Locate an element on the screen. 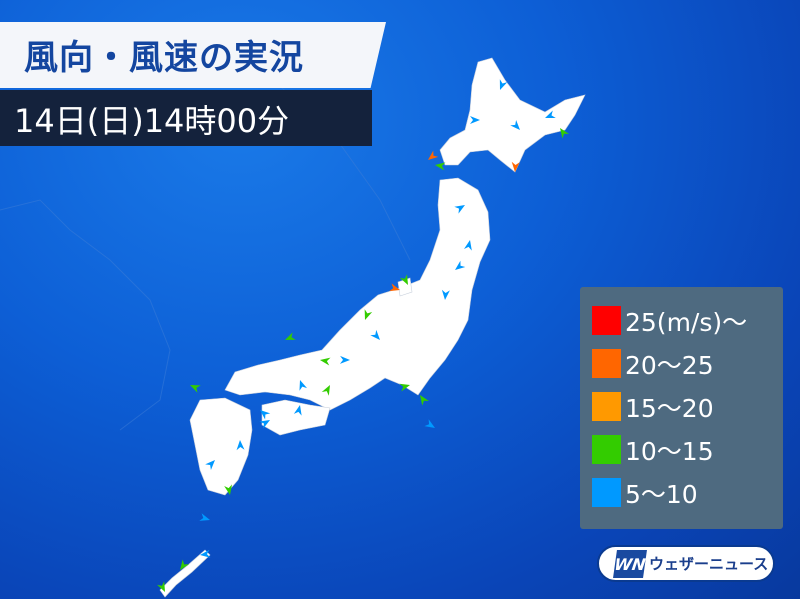 This screenshot has height=599, width=800. wind-speed-legend: 25(m/s)〜 20〜25 15〜20 10〜15 5〜10 is located at coordinates (681, 408).